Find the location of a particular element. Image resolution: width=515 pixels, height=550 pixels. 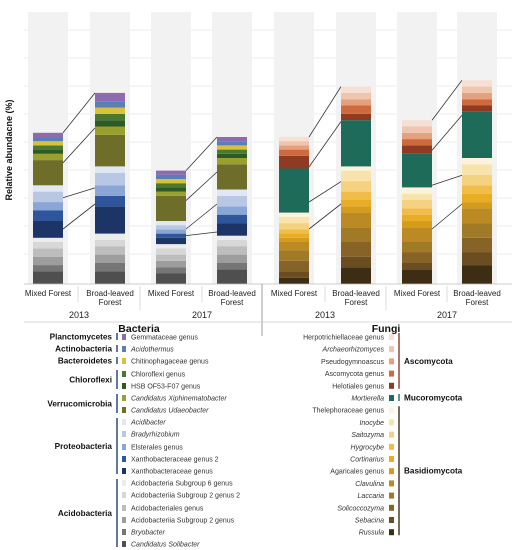

phylum-label: Mucoromycota is located at coordinates (433, 398).